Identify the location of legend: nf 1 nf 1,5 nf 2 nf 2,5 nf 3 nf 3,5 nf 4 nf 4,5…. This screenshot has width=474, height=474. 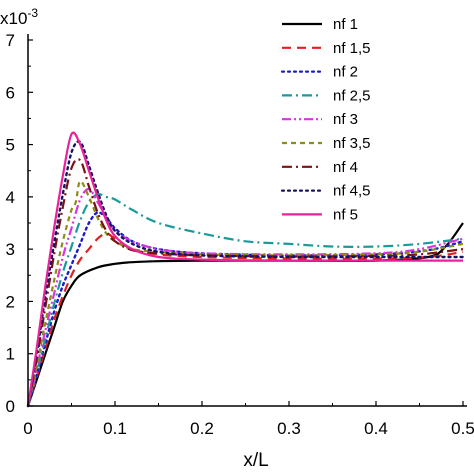
(325, 119).